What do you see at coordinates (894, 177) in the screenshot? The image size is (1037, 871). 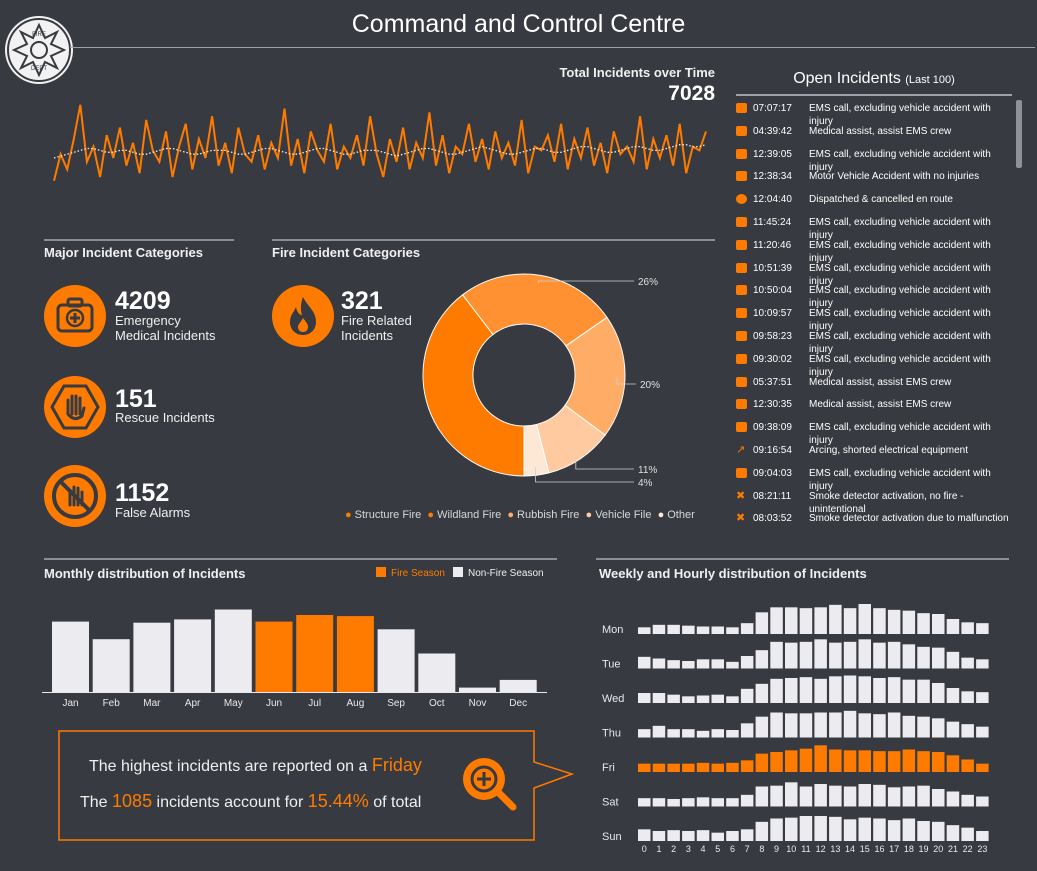 I see `incident-description: Motor Vehicle Accident with no injuries` at bounding box center [894, 177].